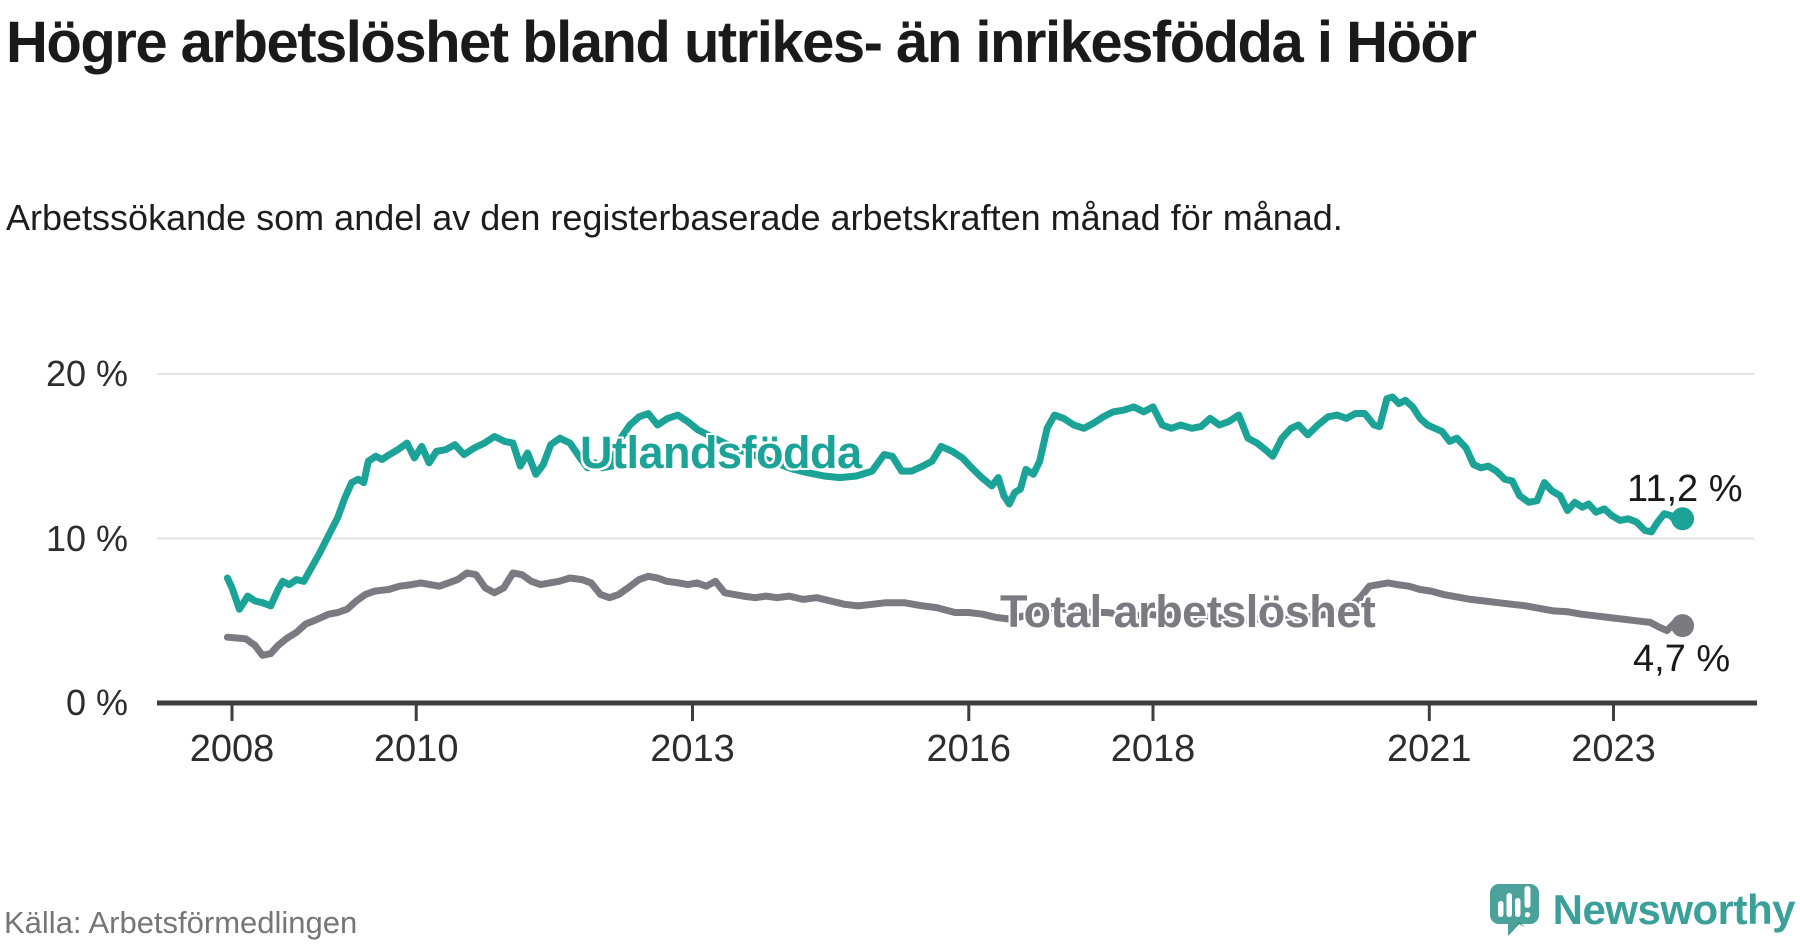  I want to click on y-axis-tick-label: 0 %, so click(96, 702).